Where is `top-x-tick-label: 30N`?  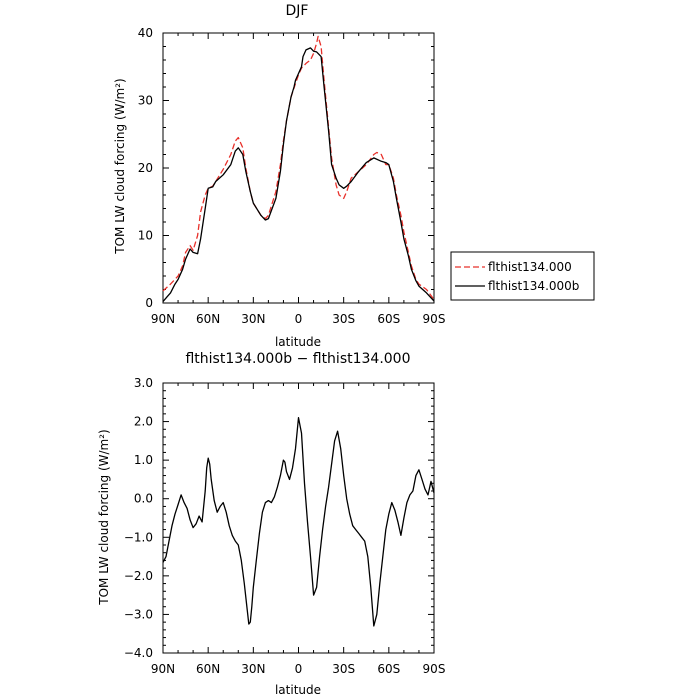
top-x-tick-label: 30N is located at coordinates (253, 319).